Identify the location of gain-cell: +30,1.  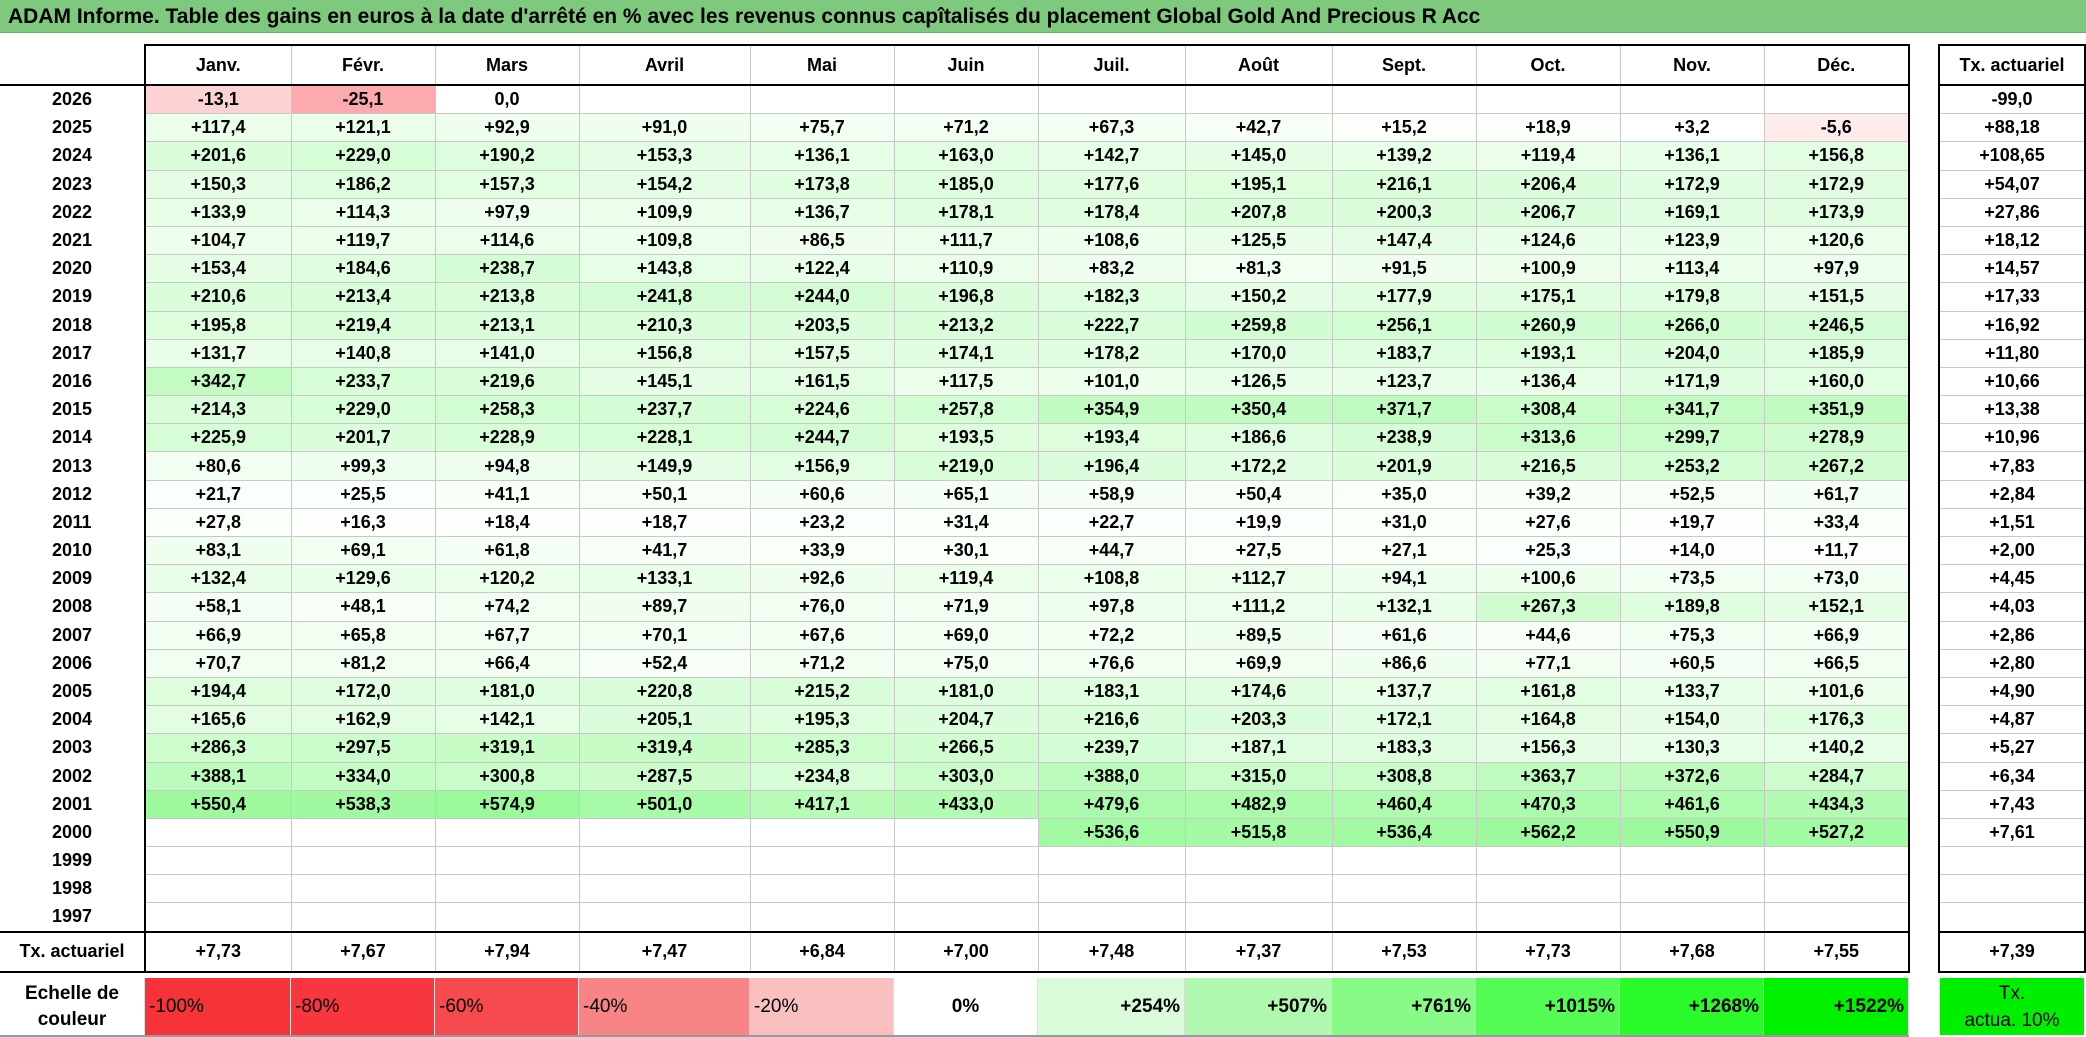
(966, 550).